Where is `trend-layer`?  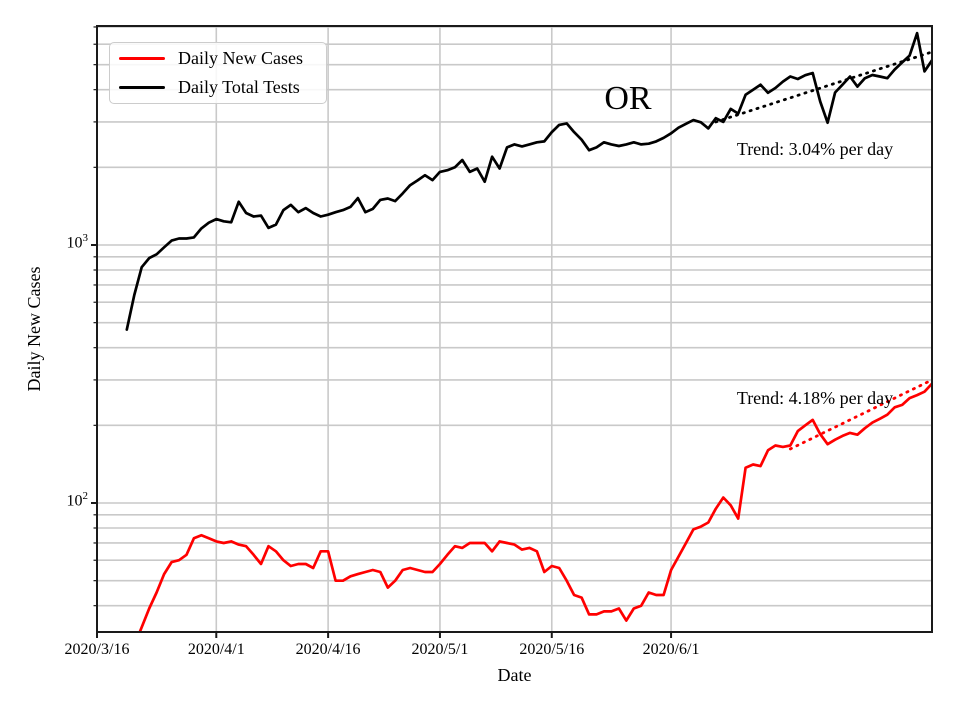
trend-layer is located at coordinates (823, 250).